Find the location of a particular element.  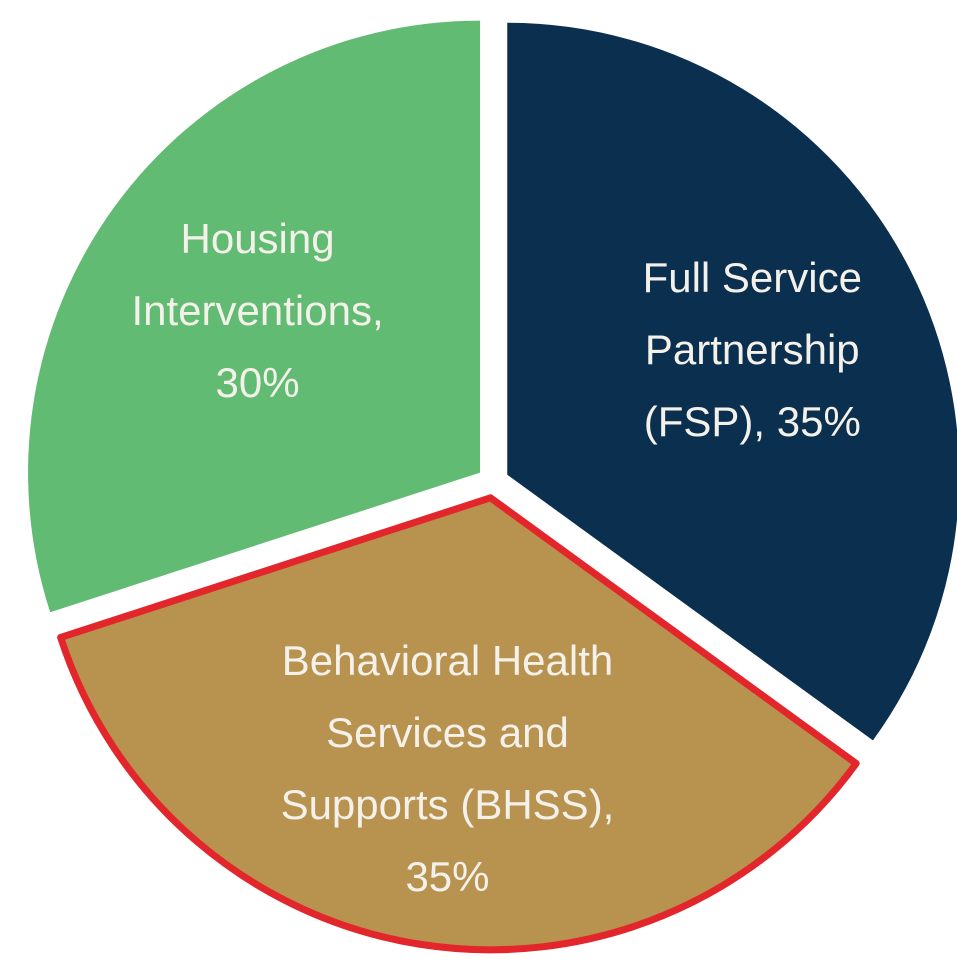

slice-label: Housing Interventions, 30% is located at coordinates (257, 310).